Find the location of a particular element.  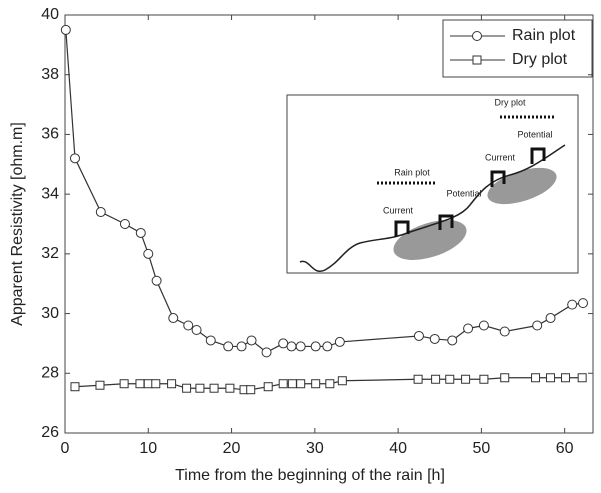

inset-label: Rain plot is located at coordinates (412, 172).